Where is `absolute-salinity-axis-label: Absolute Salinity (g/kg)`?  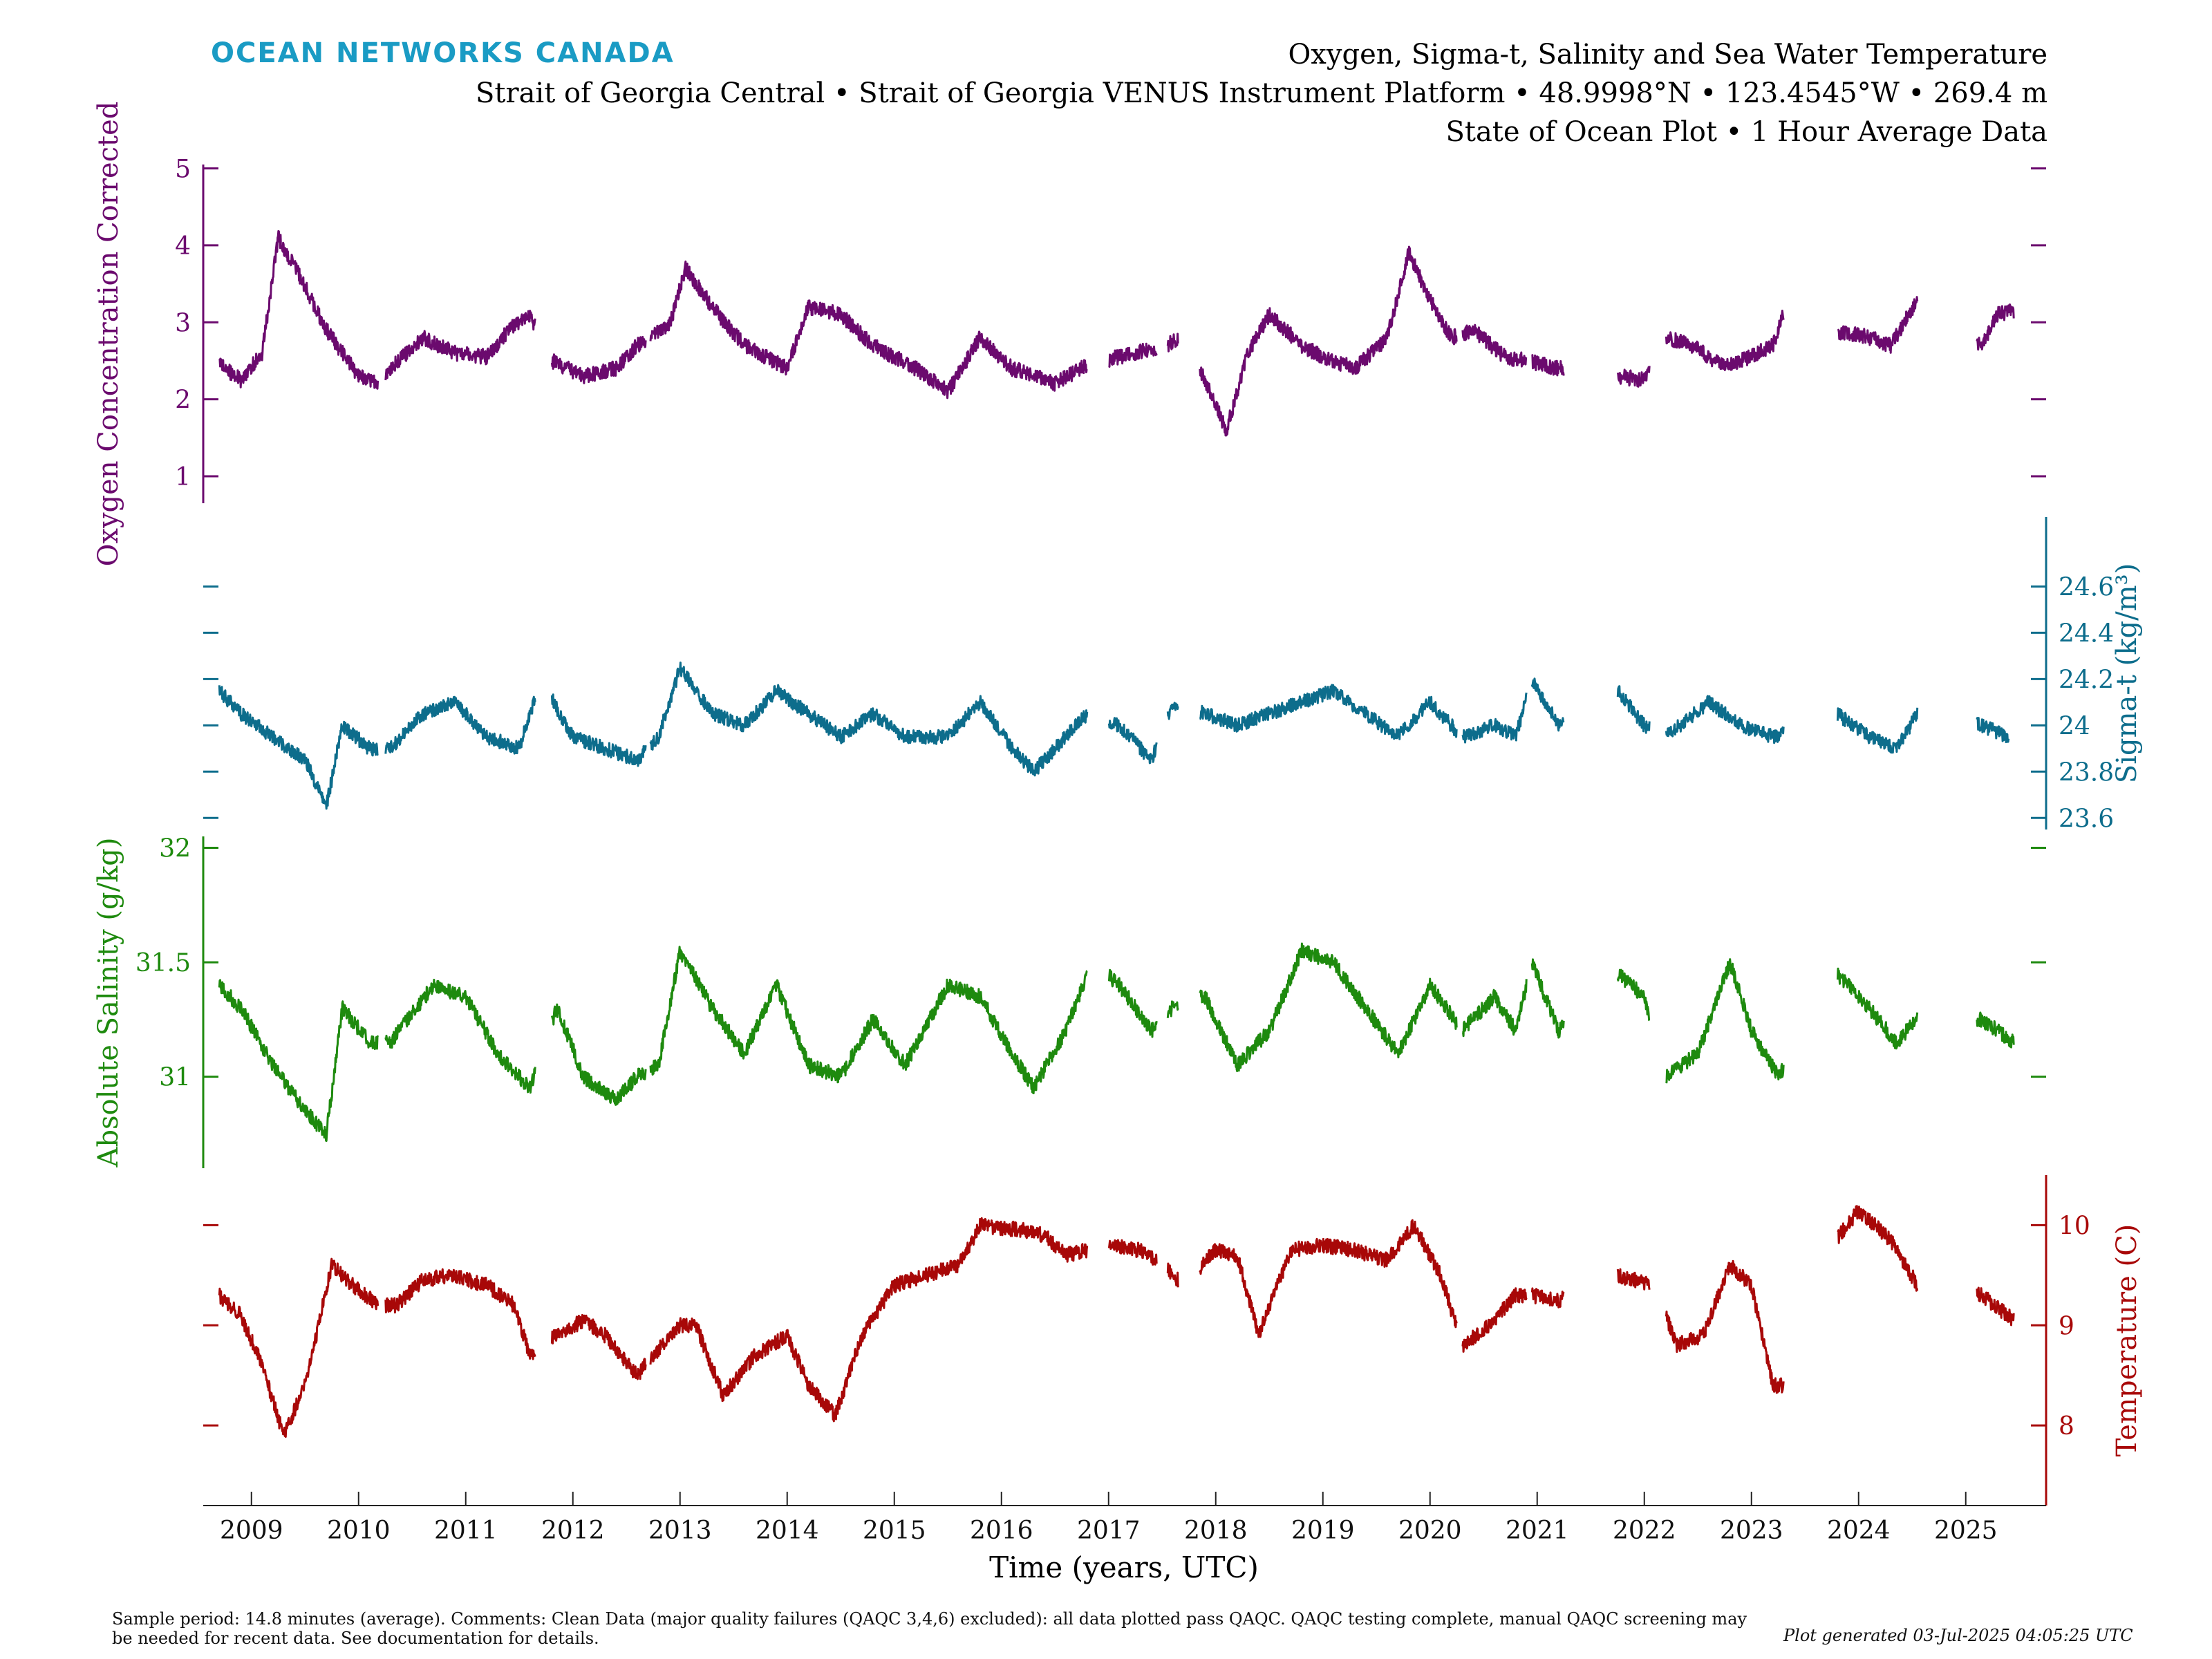 absolute-salinity-axis-label: Absolute Salinity (g/kg) is located at coordinates (109, 1002).